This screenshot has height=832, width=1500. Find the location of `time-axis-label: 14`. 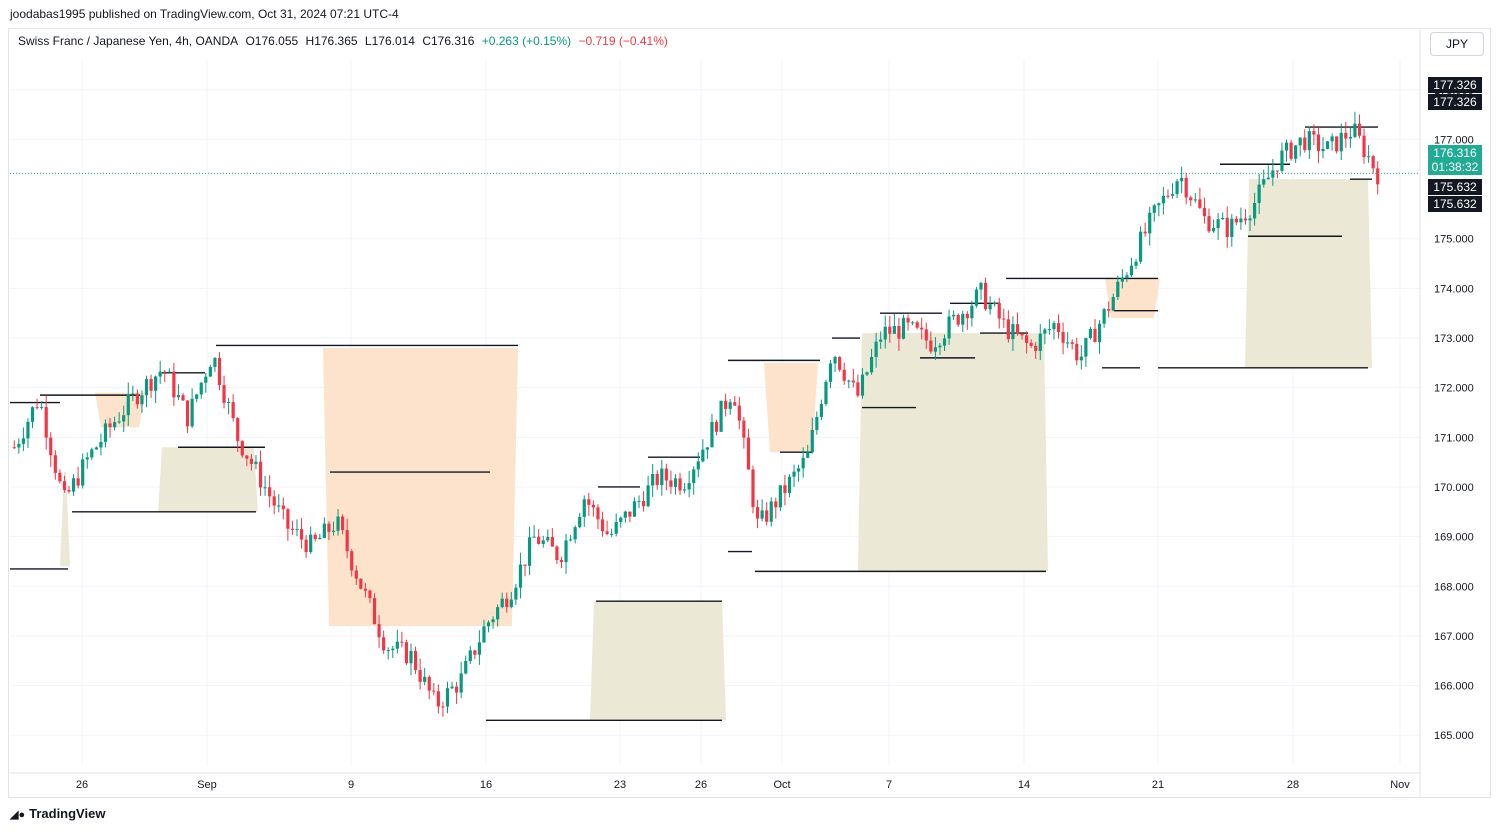

time-axis-label: 14 is located at coordinates (1024, 785).